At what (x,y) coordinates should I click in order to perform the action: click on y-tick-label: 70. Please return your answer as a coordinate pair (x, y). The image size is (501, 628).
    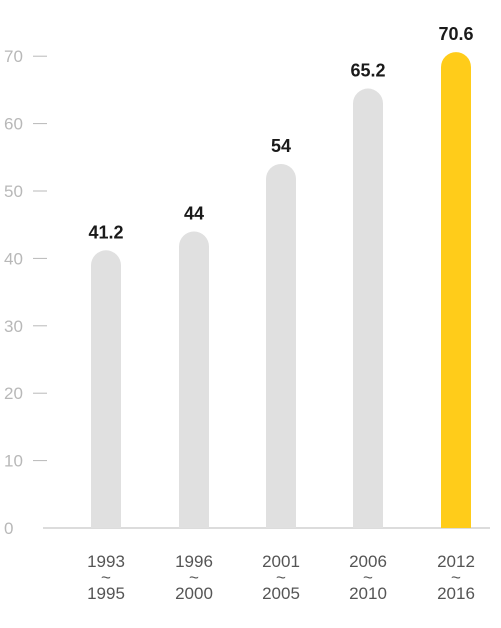
    Looking at the image, I should click on (13, 56).